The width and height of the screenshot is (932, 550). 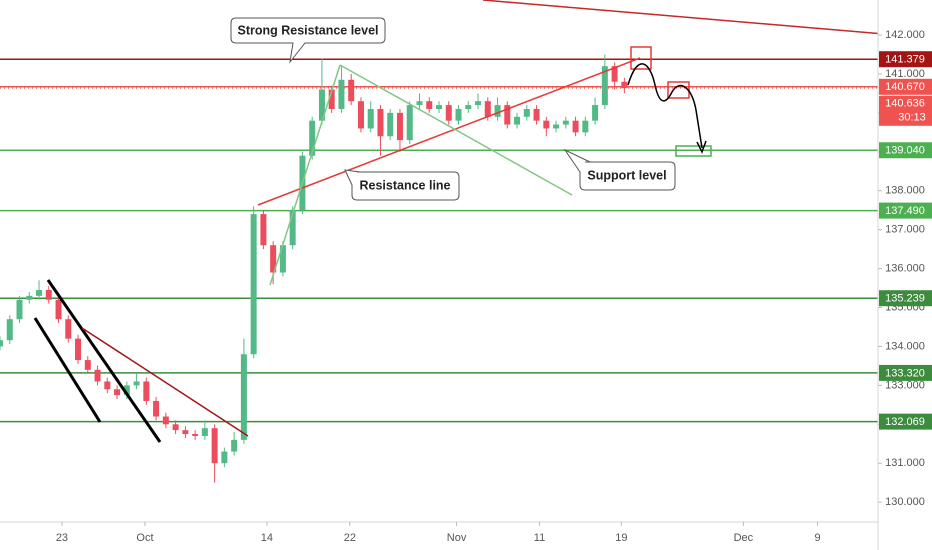 I want to click on callout: Resistance line, so click(x=402, y=185).